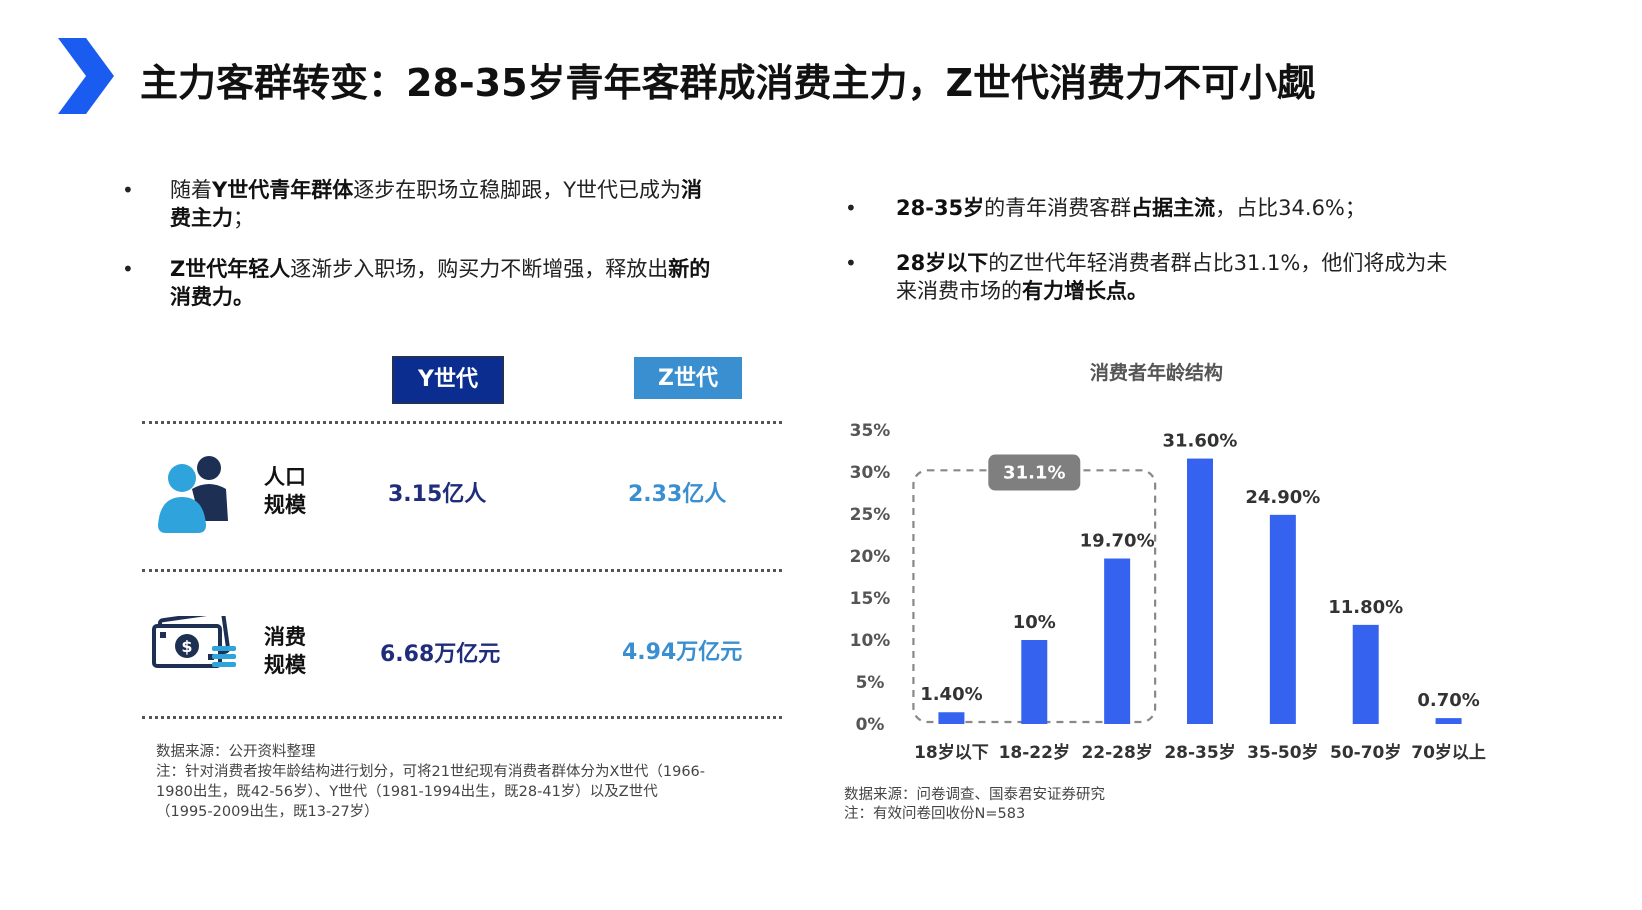  Describe the element at coordinates (285, 637) in the screenshot. I see `label-line: 消费` at that location.